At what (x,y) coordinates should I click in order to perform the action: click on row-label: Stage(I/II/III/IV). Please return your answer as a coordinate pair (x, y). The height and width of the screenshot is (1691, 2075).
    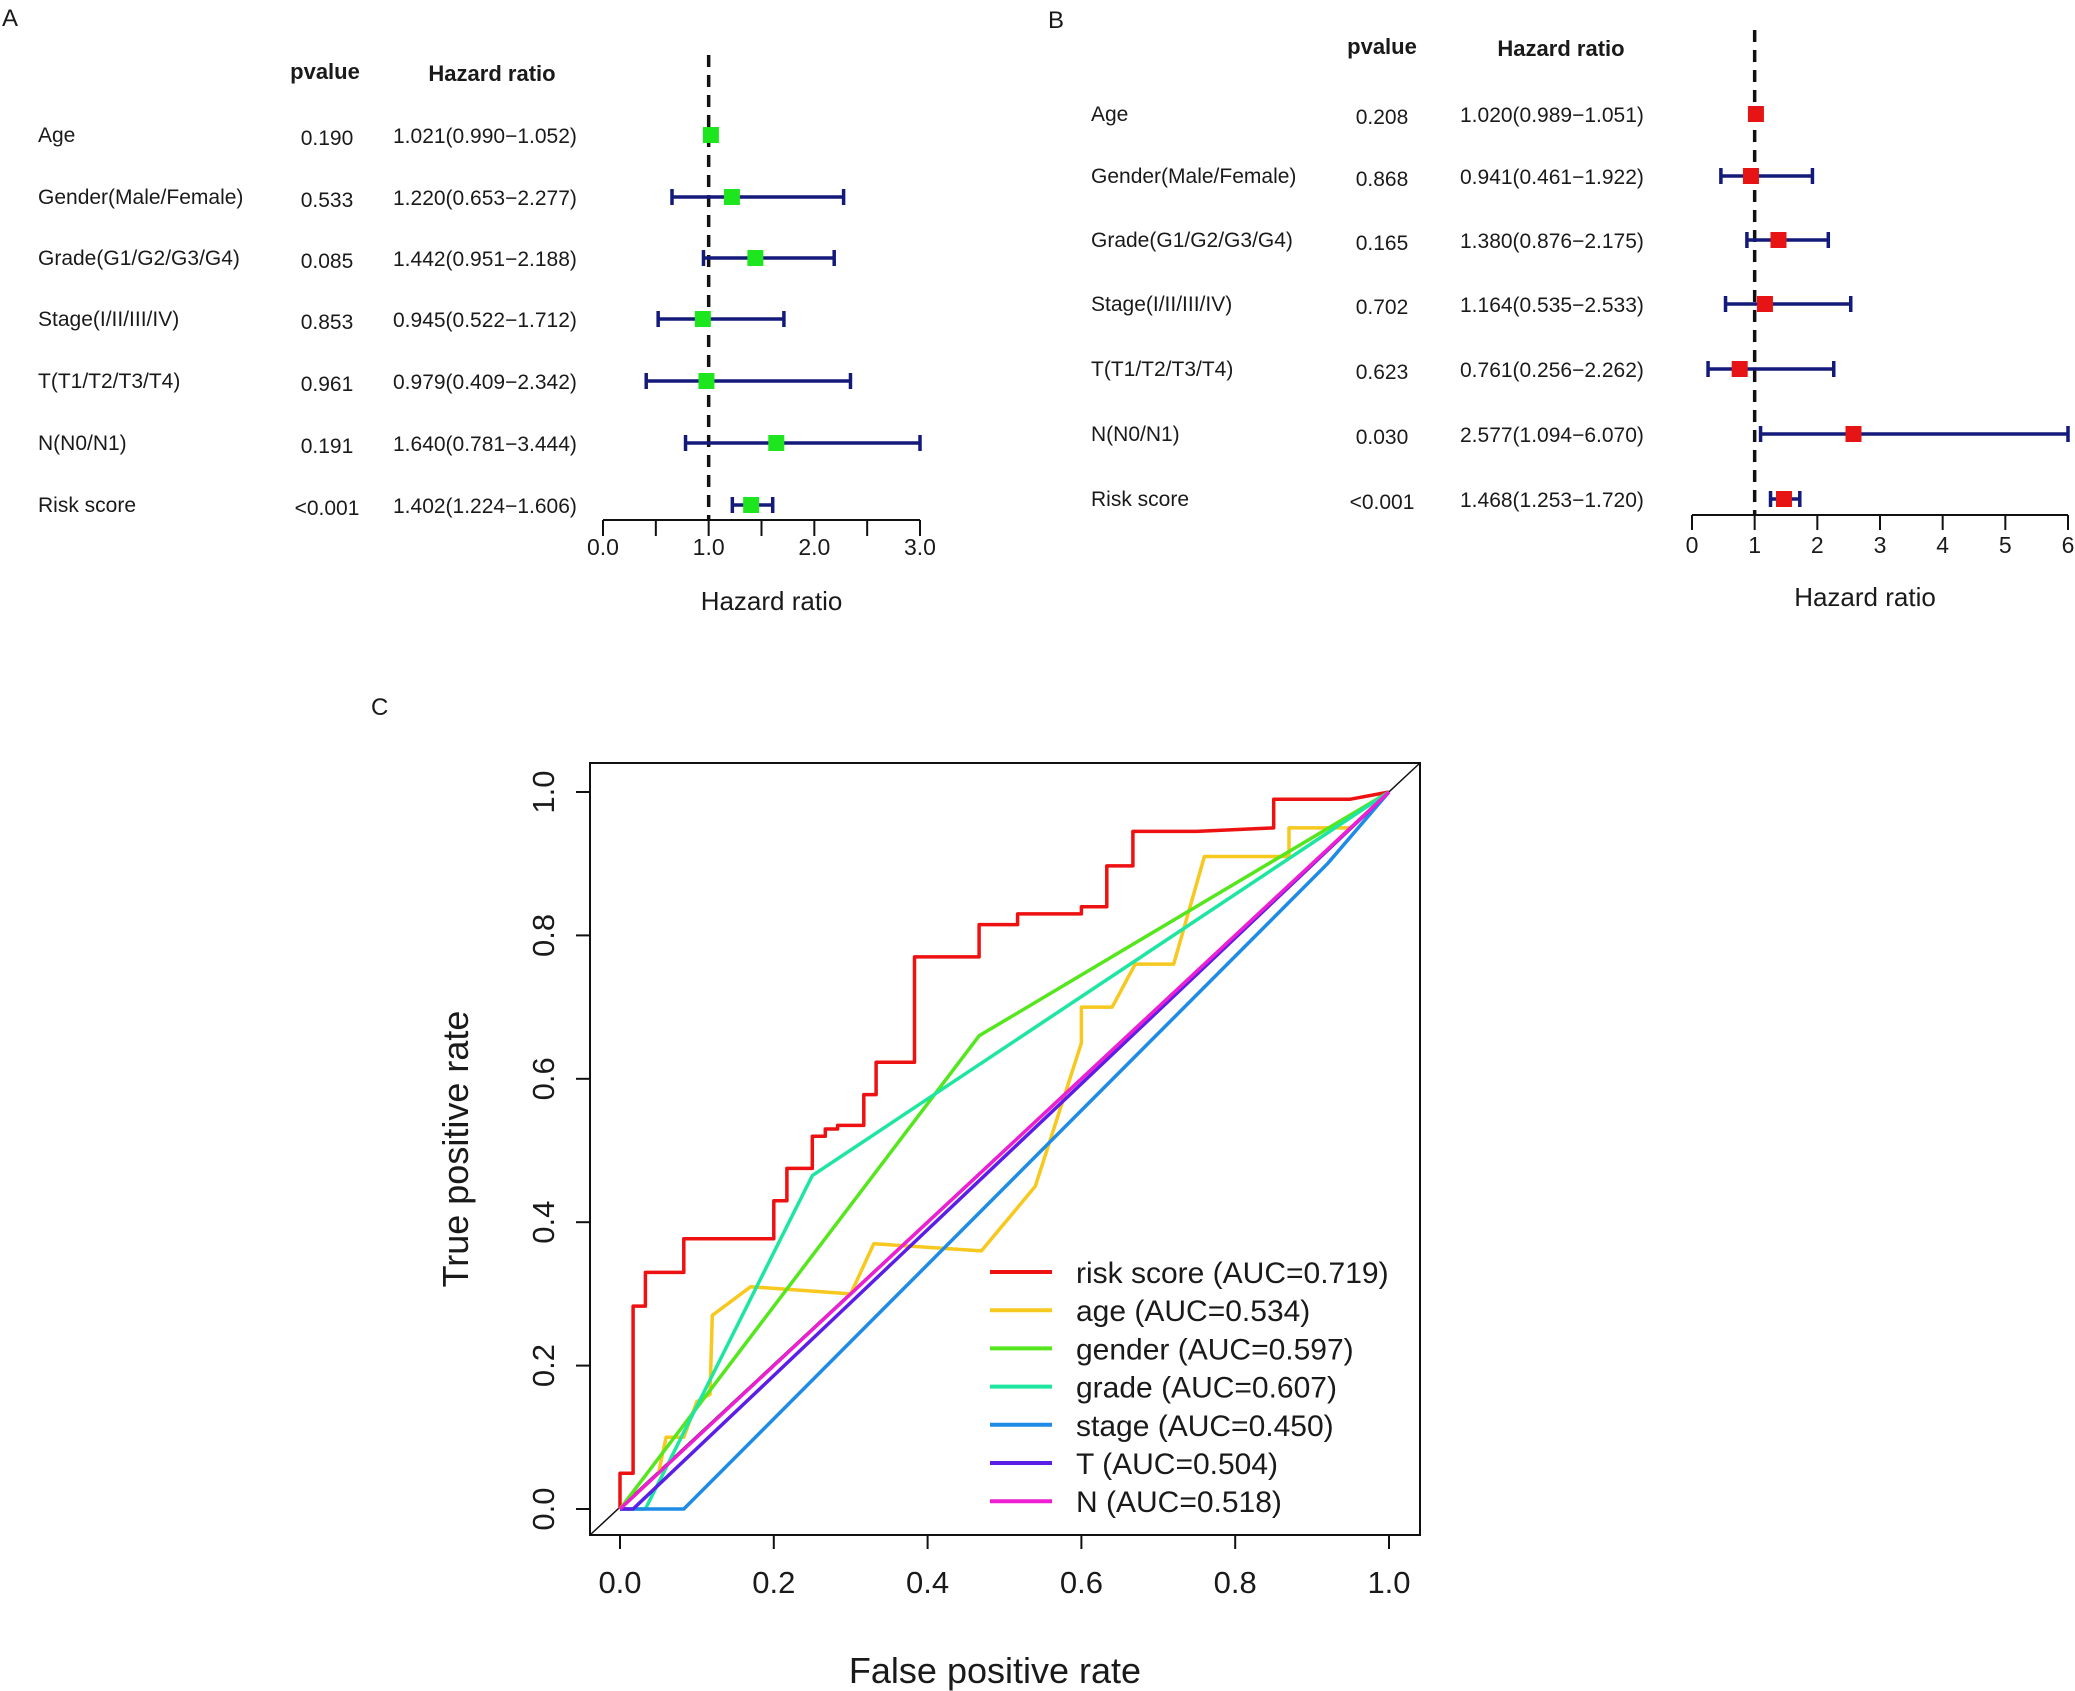
    Looking at the image, I should click on (1161, 304).